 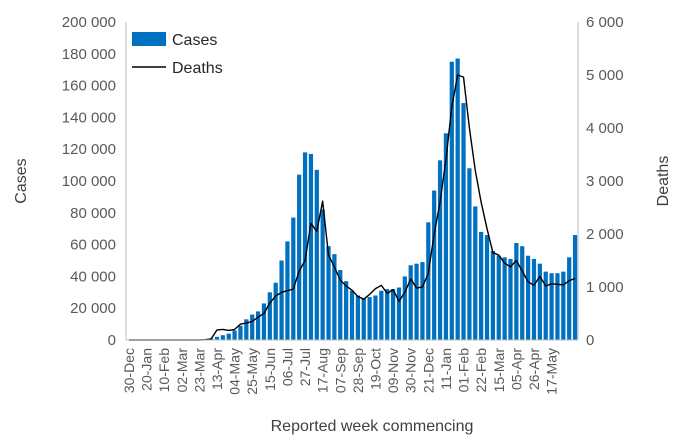 What do you see at coordinates (89, 149) in the screenshot?
I see `y-tick-label: 120 000` at bounding box center [89, 149].